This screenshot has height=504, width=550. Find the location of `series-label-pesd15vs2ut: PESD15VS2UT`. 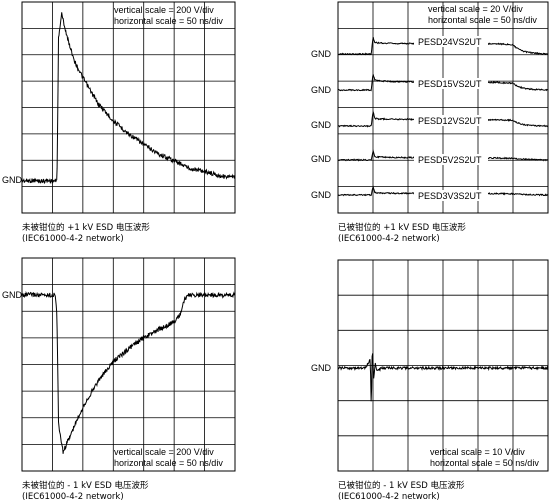

series-label-pesd15vs2ut: PESD15VS2UT is located at coordinates (450, 84).